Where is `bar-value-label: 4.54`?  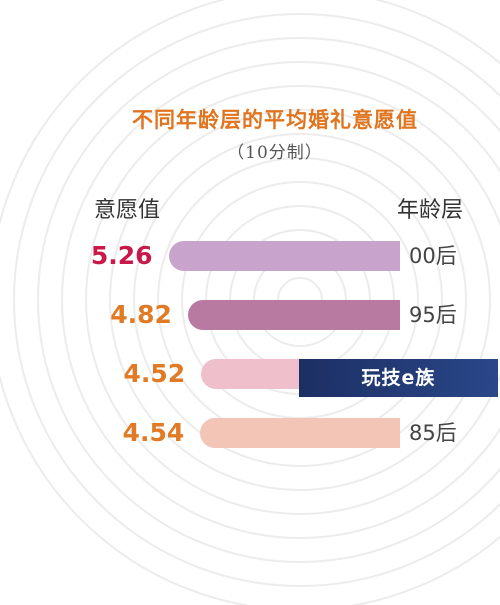 bar-value-label: 4.54 is located at coordinates (153, 432).